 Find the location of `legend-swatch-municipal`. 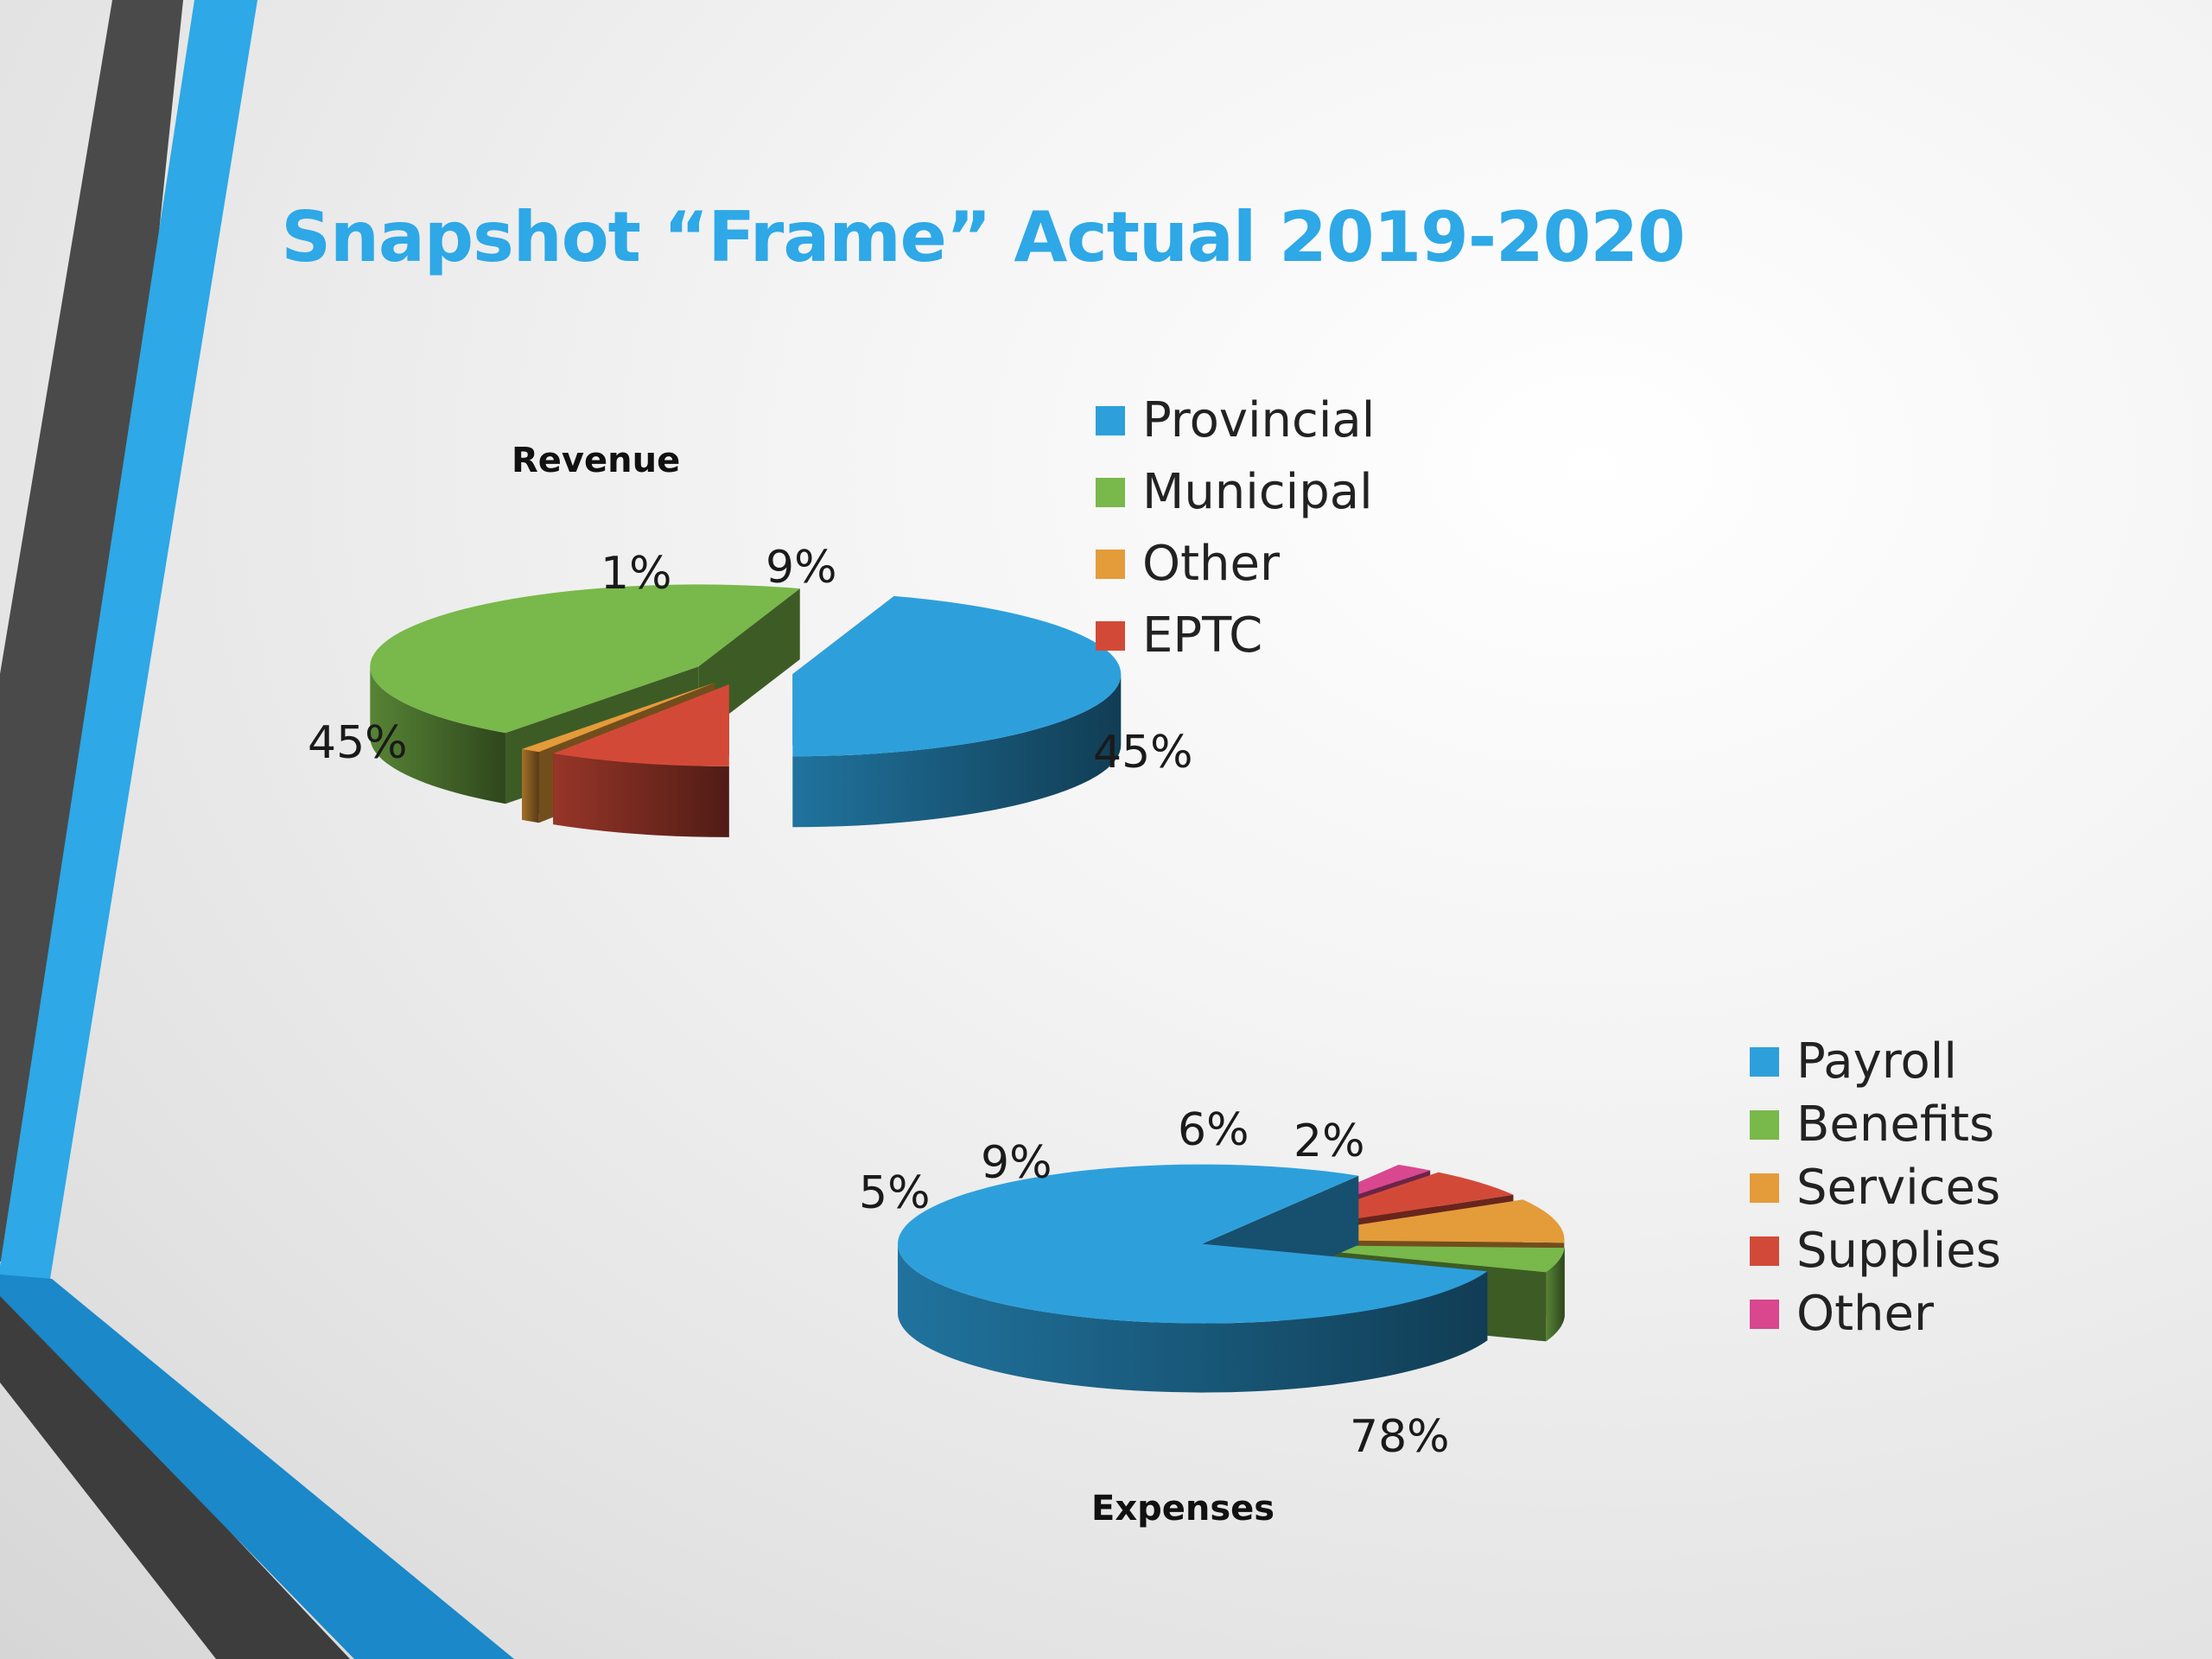

legend-swatch-municipal is located at coordinates (1110, 492).